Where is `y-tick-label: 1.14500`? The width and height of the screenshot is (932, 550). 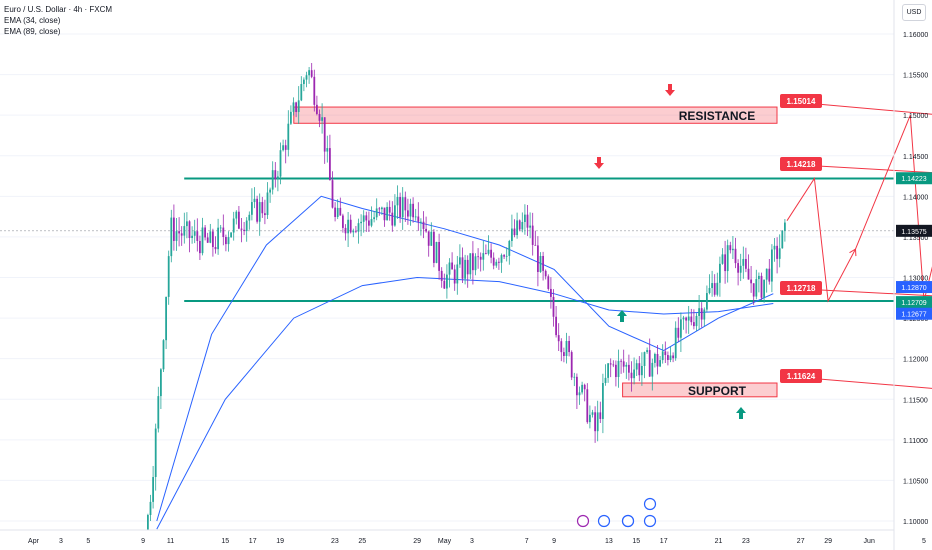
y-tick-label: 1.14500 is located at coordinates (915, 157).